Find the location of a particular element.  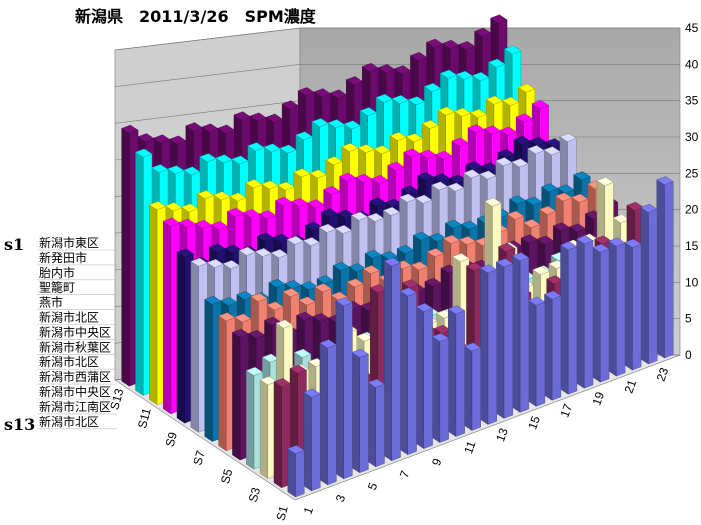

station-marker-first: s1 is located at coordinates (14, 244).